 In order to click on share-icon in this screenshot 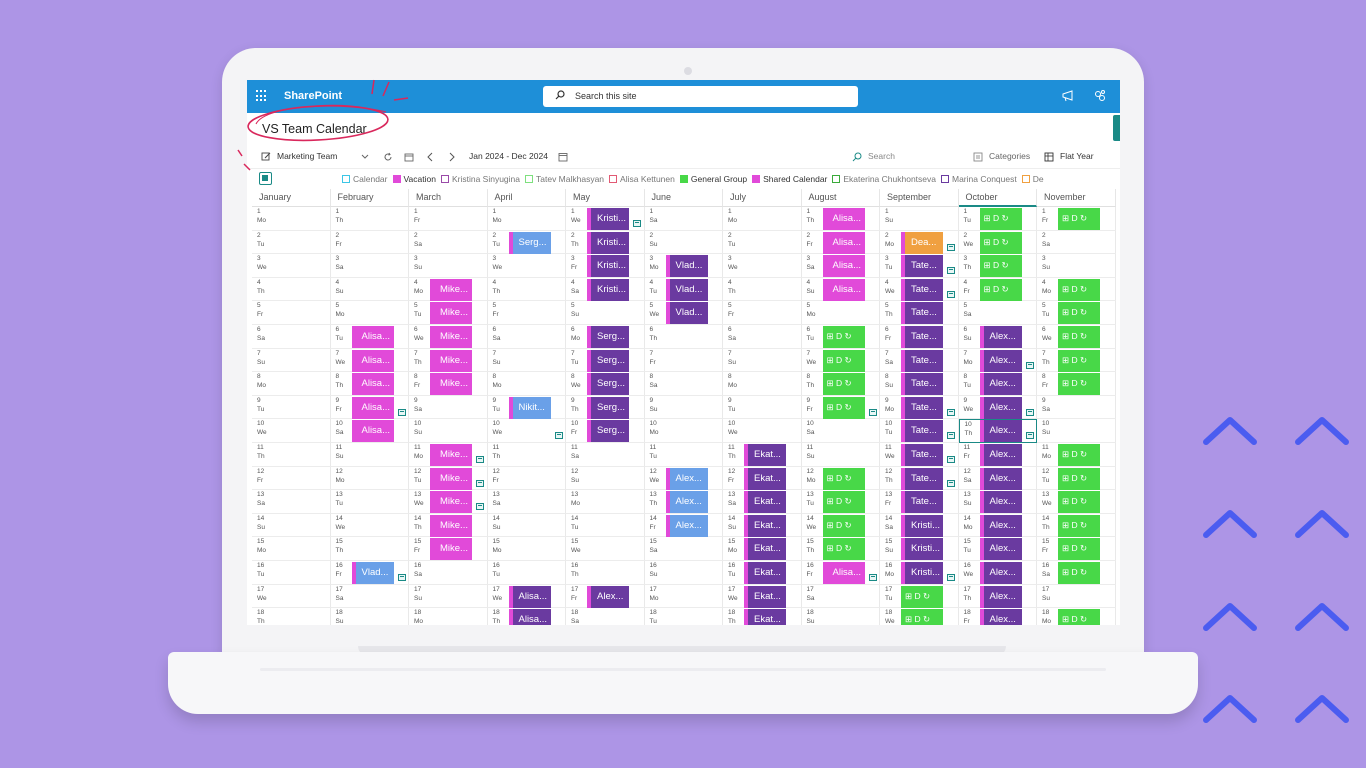, I will do `click(1100, 96)`.